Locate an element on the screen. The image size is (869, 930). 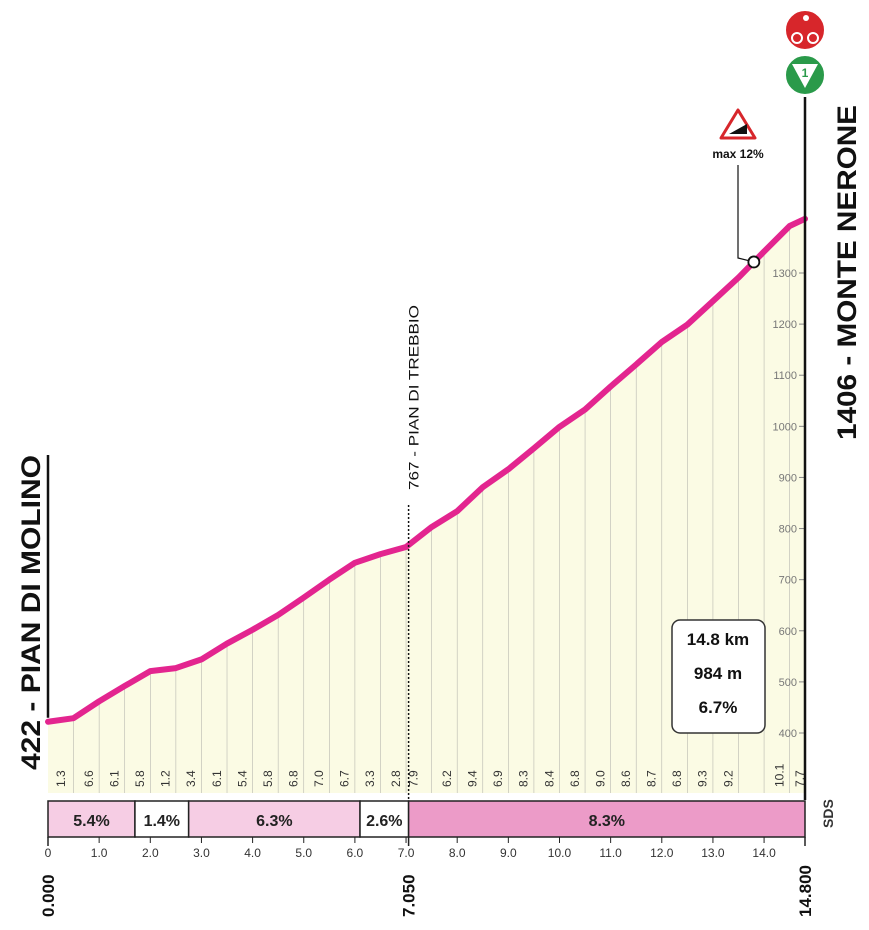
km-marker-label: 0.000 is located at coordinates (48, 895).